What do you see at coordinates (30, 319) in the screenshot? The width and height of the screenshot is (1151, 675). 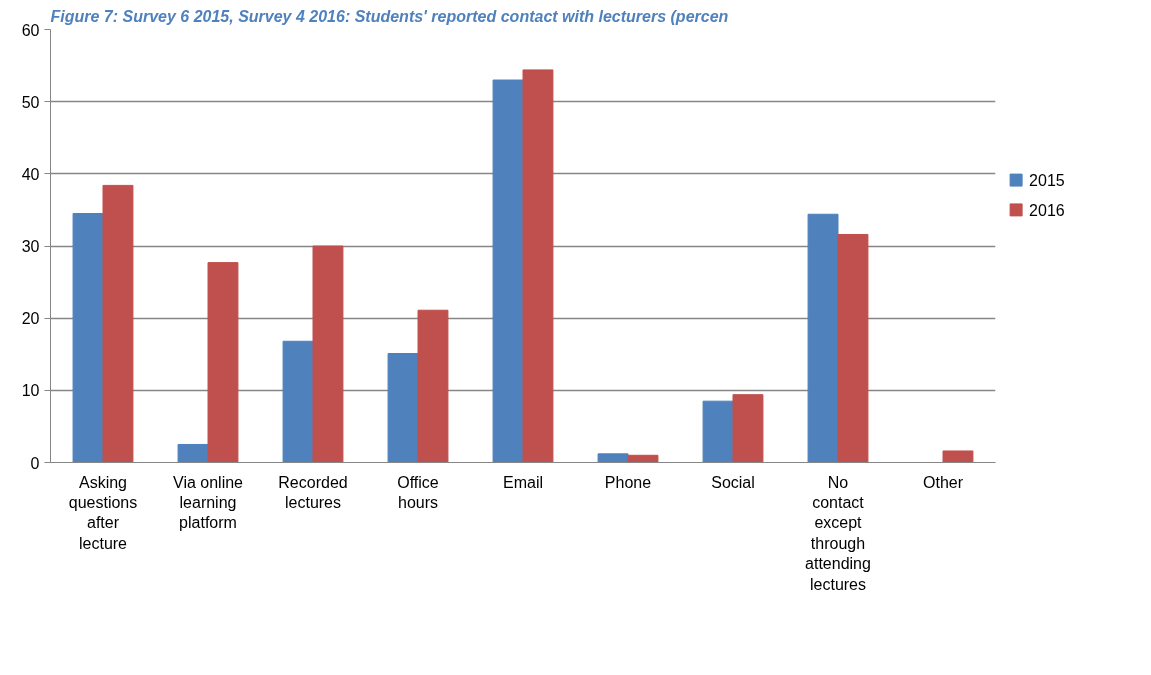 I see `y-tick-label: 20` at bounding box center [30, 319].